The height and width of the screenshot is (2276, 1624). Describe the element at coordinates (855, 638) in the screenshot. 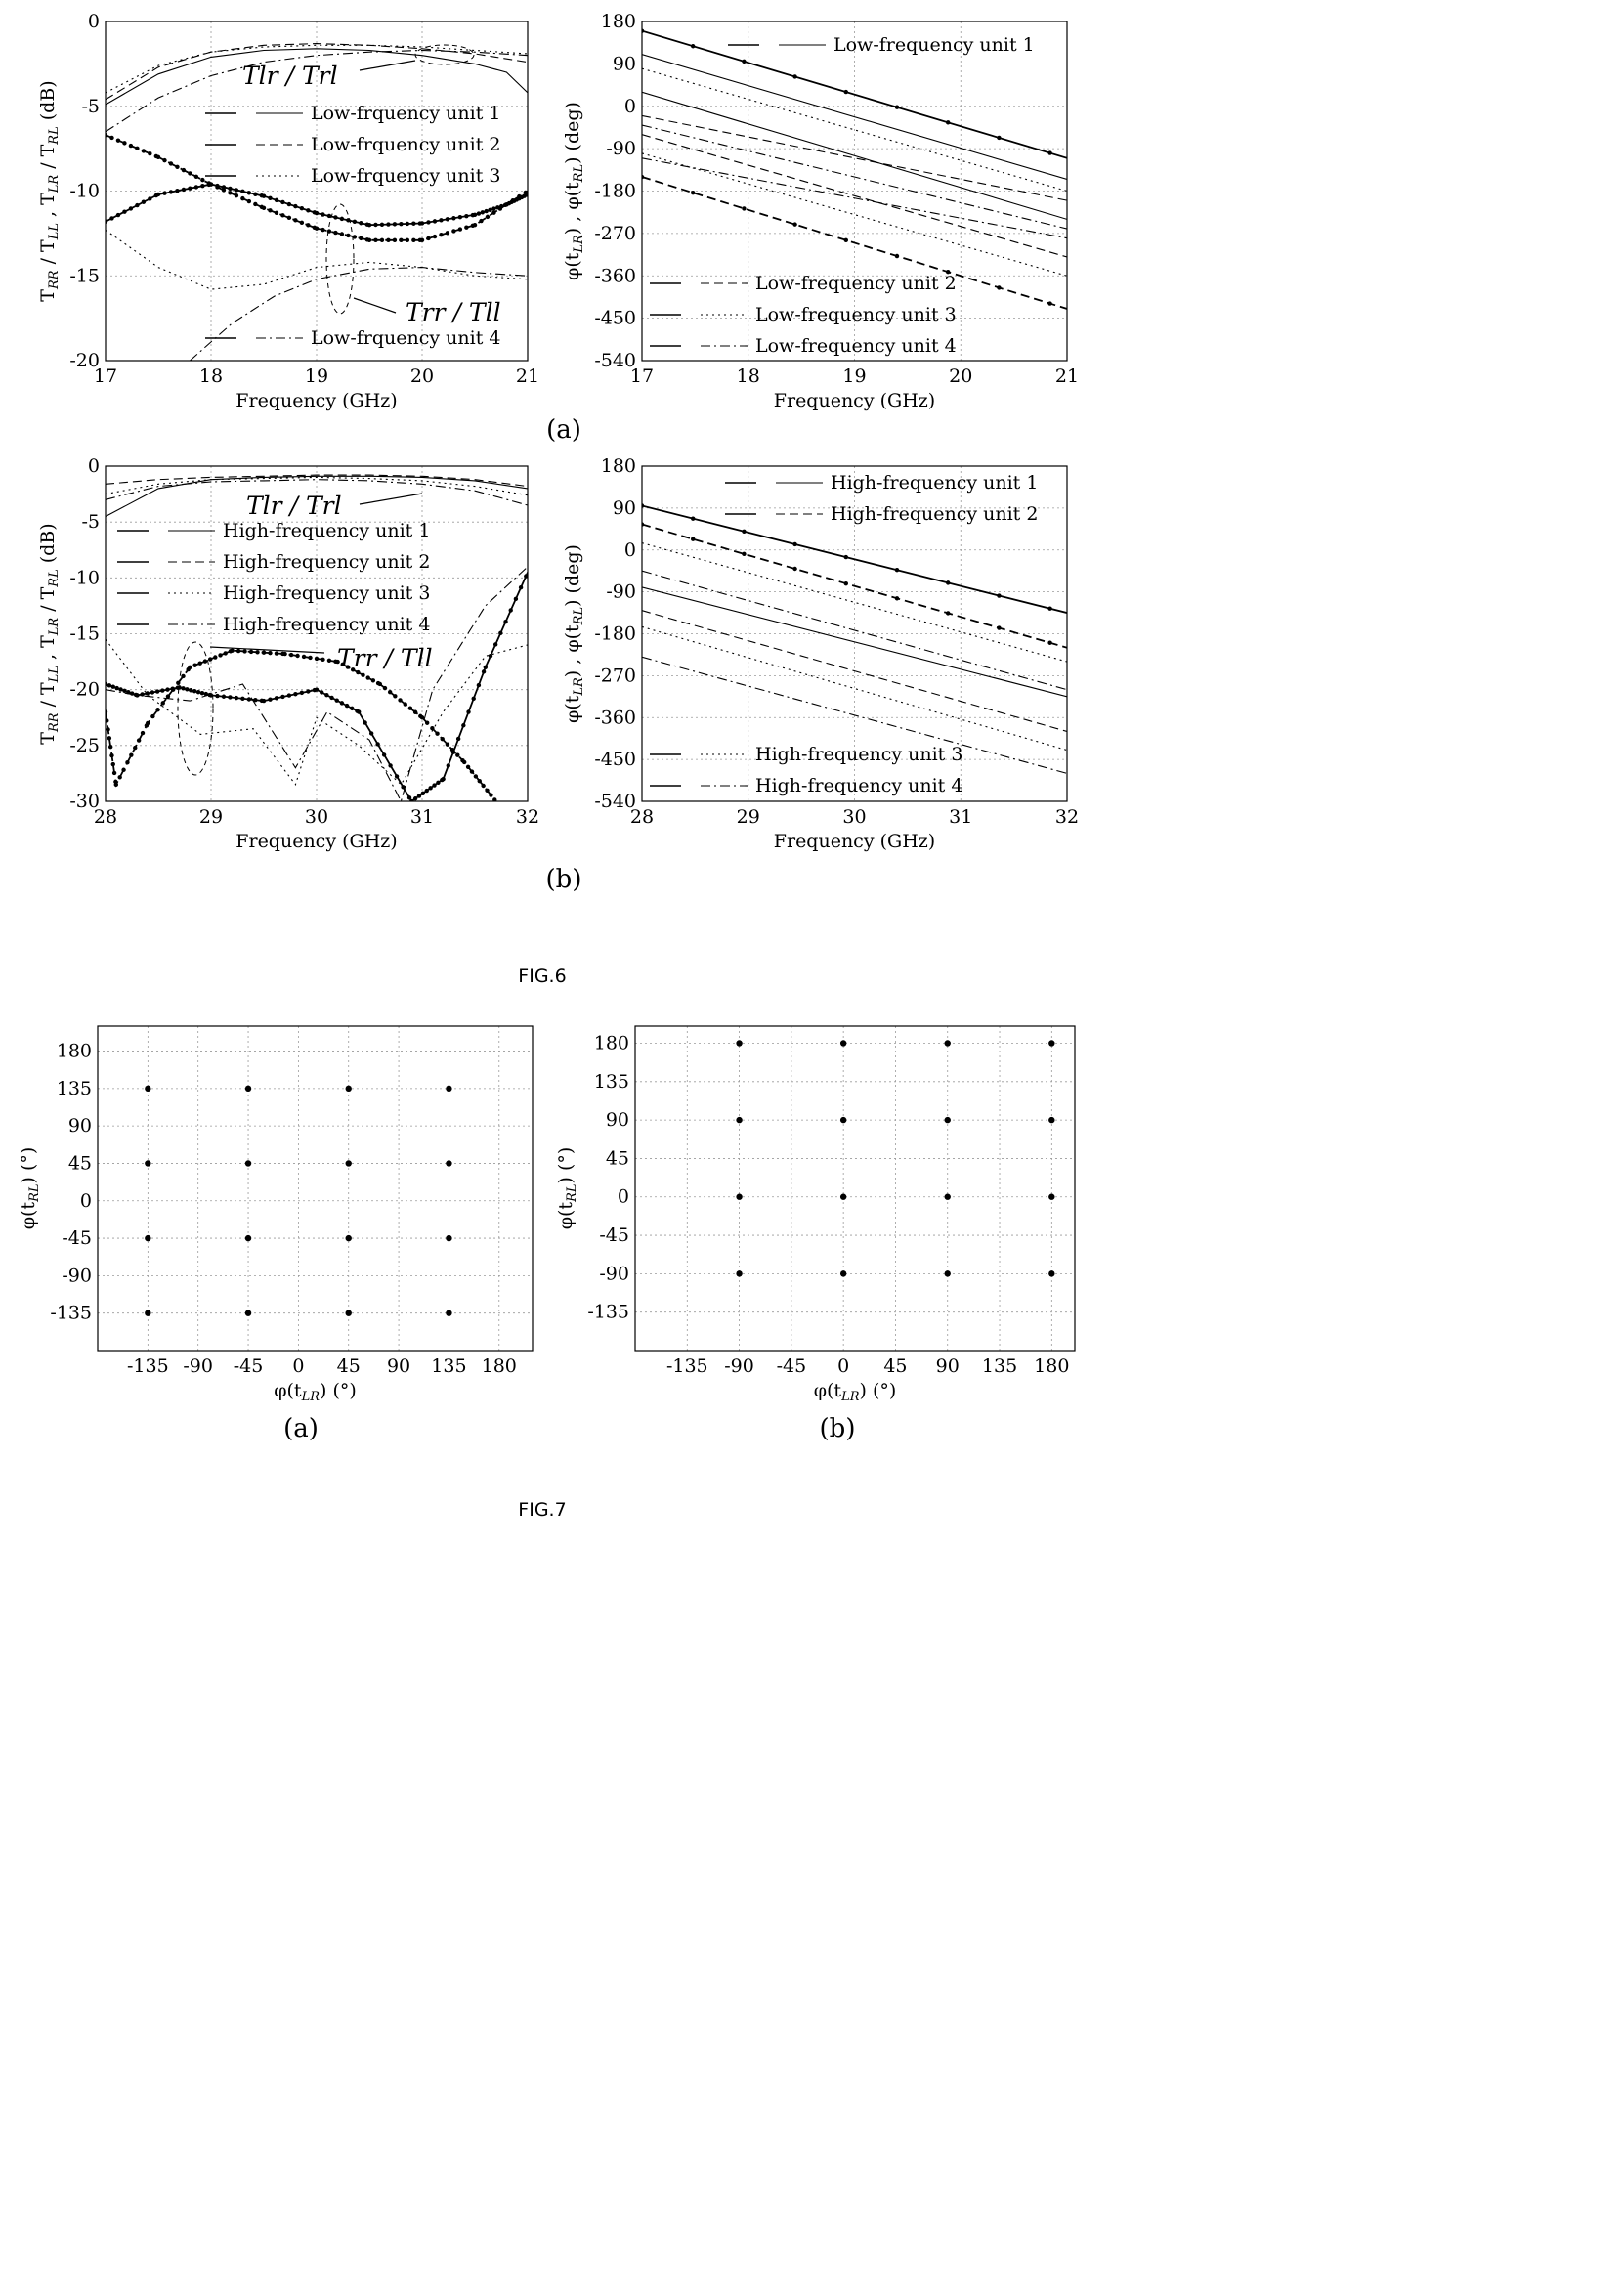

I see `series-group` at that location.